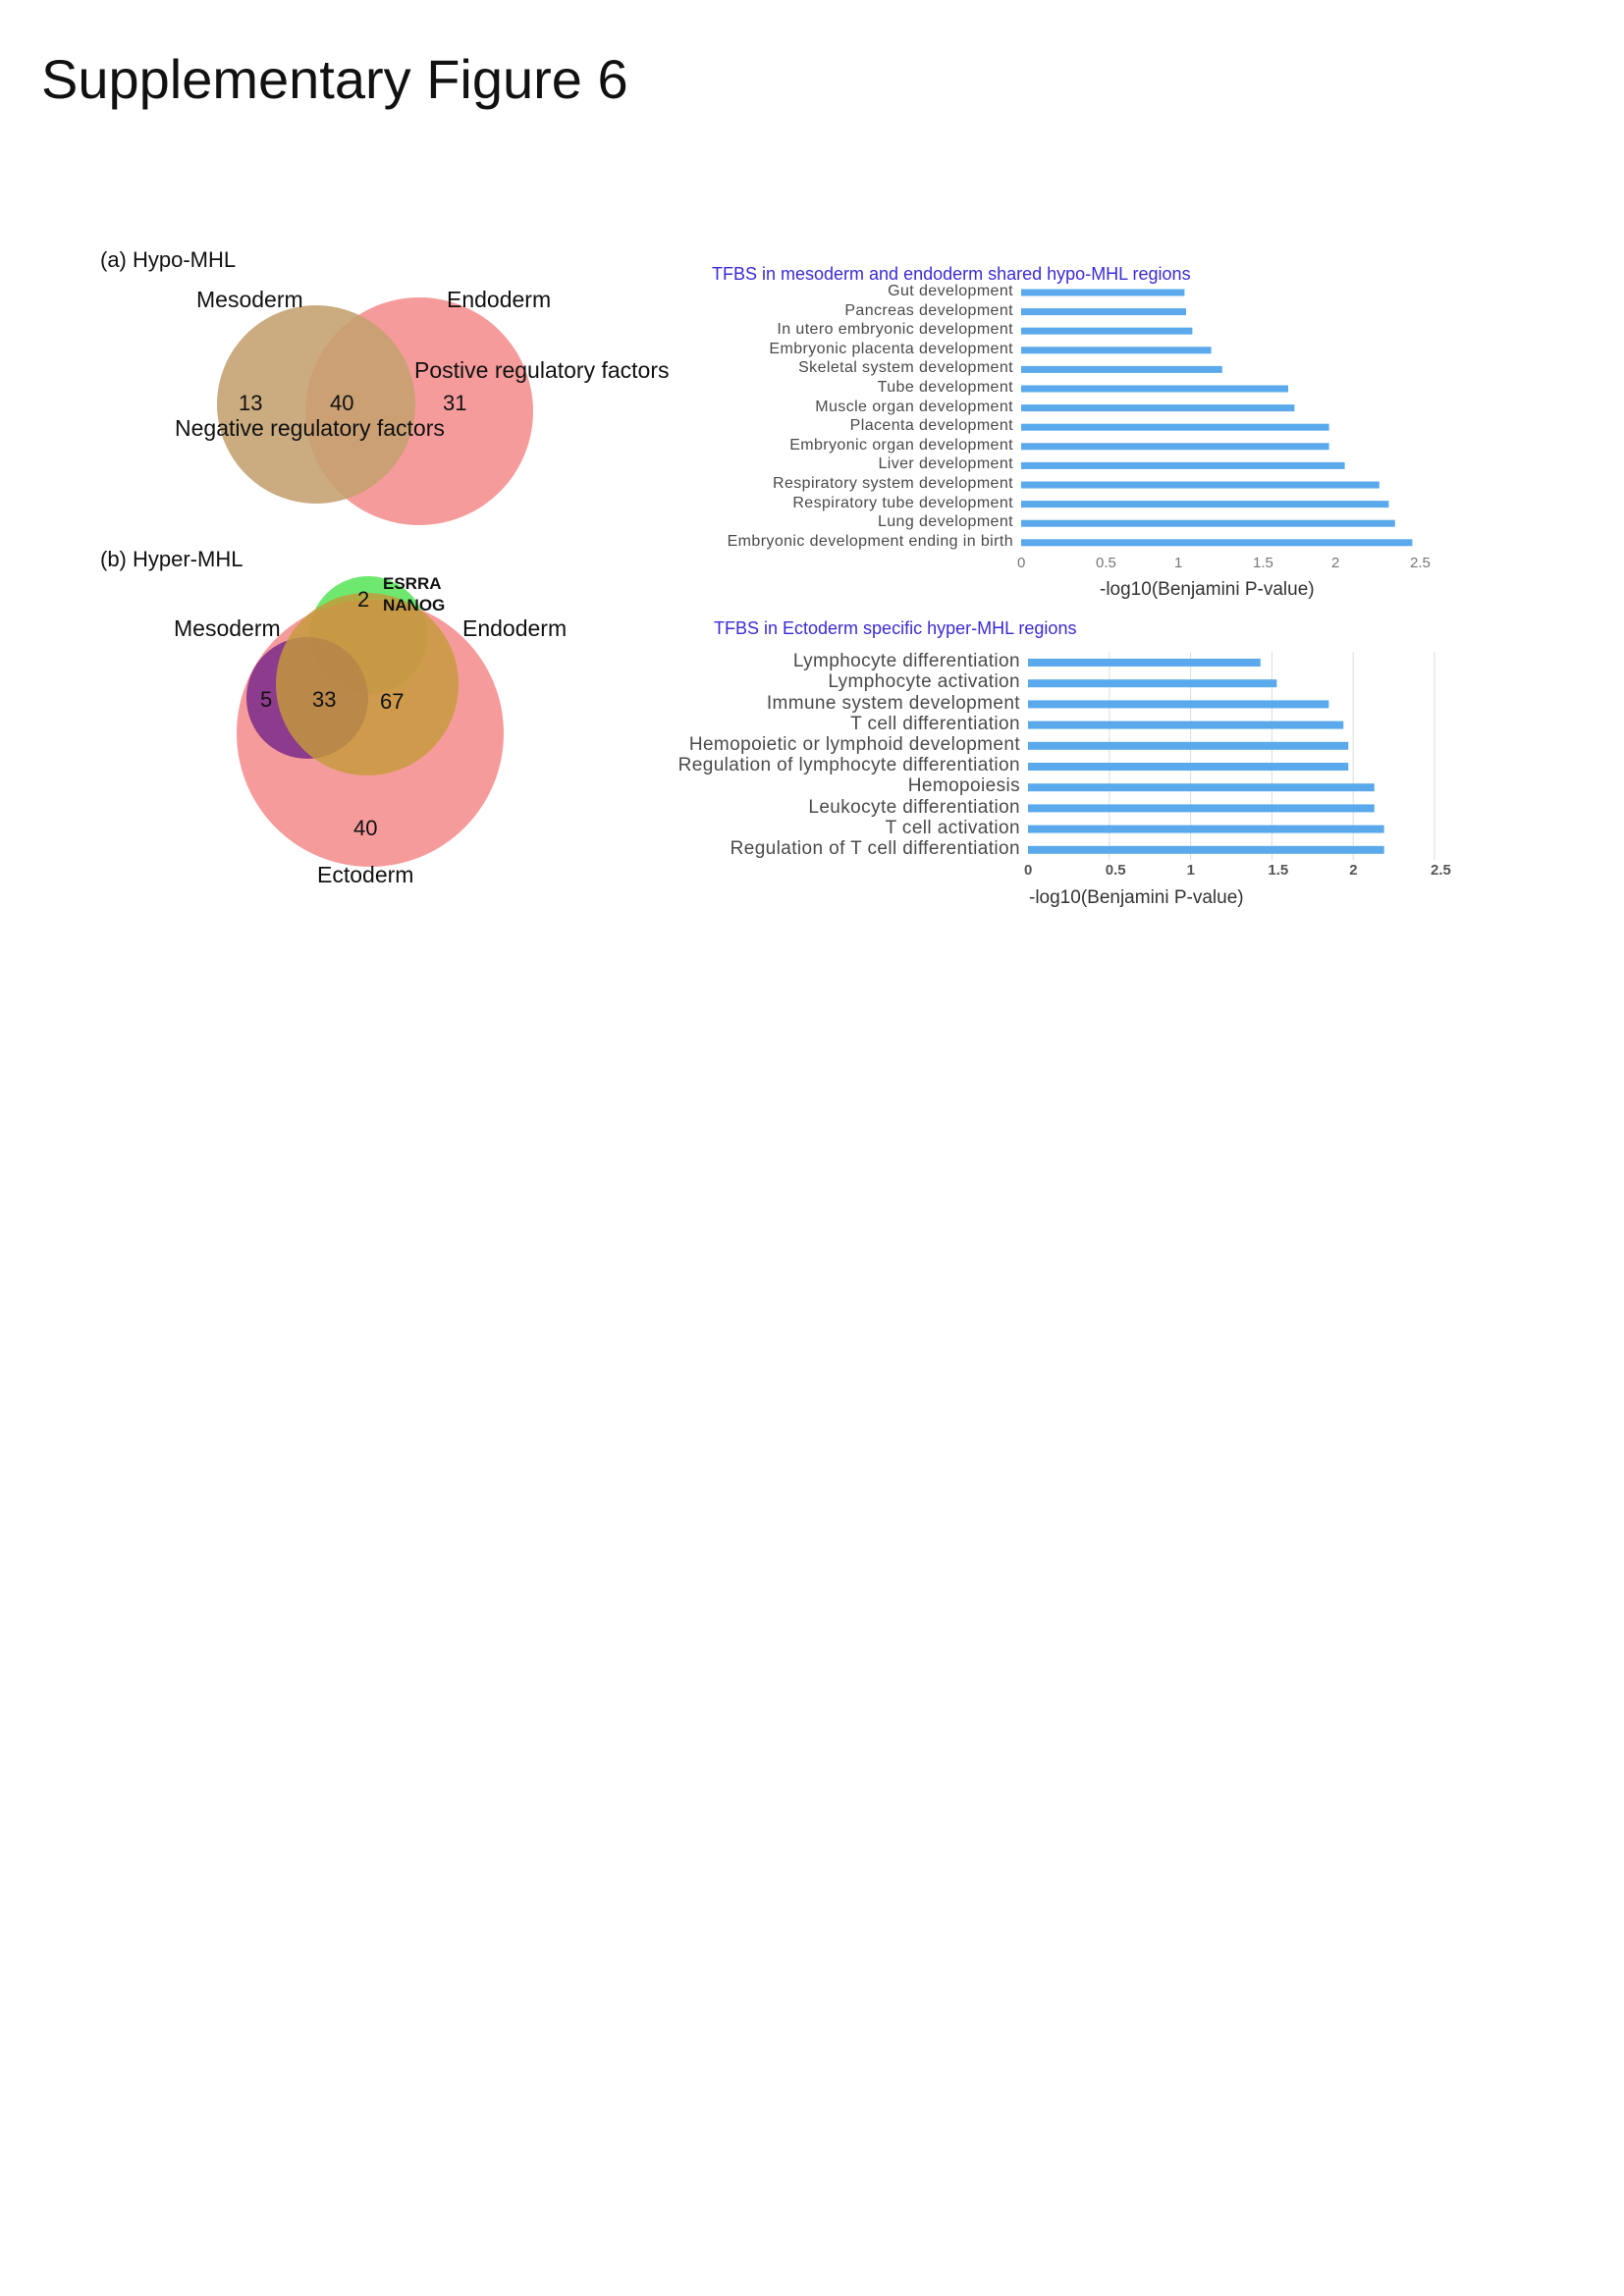 This screenshot has width=1624, height=2296. I want to click on venn-b-set-mesoderm: Mesoderm, so click(227, 628).